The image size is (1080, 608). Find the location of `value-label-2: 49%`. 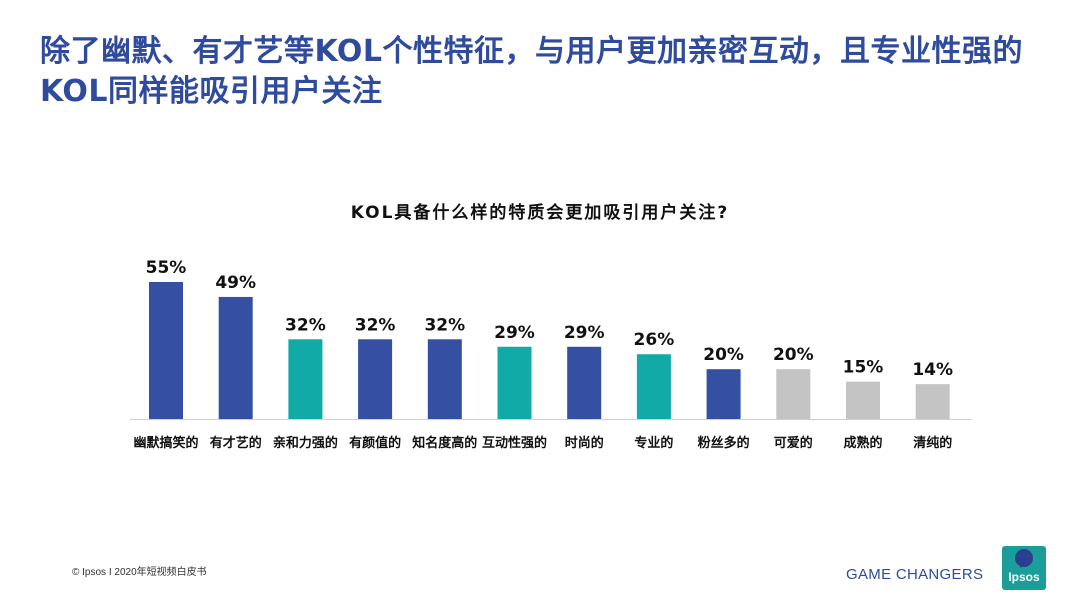

value-label-2: 49% is located at coordinates (235, 283).